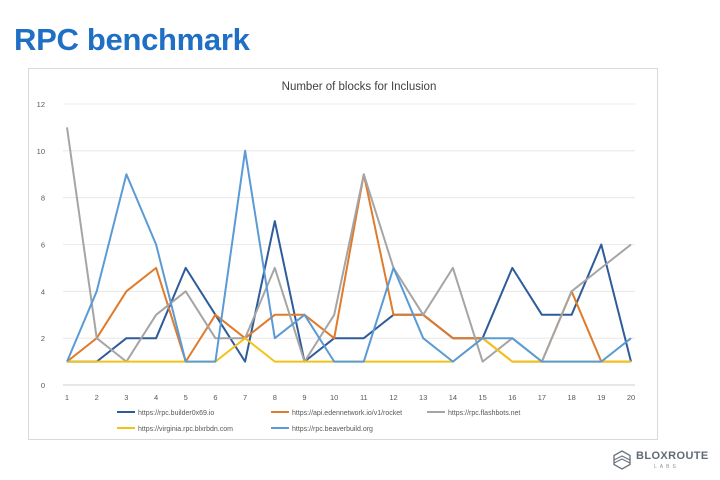 The width and height of the screenshot is (720, 480). I want to click on x-tick-label: 6, so click(215, 397).